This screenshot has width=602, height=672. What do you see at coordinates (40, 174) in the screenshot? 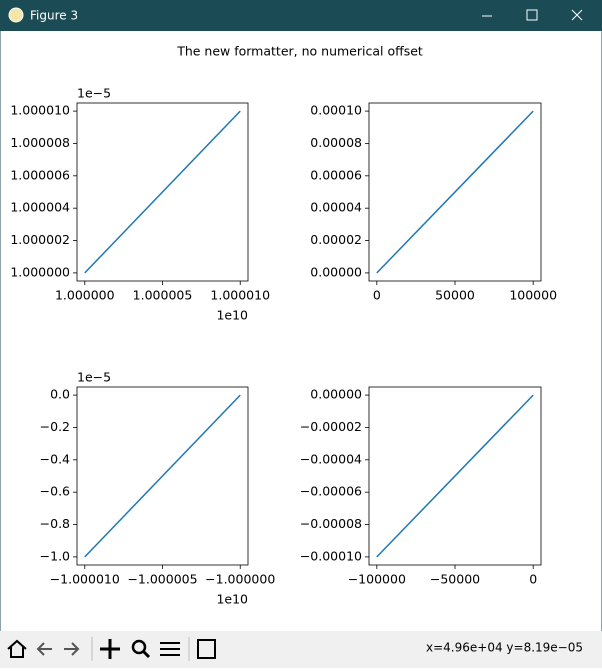
I see `y-tick-label: 1.000006` at bounding box center [40, 174].